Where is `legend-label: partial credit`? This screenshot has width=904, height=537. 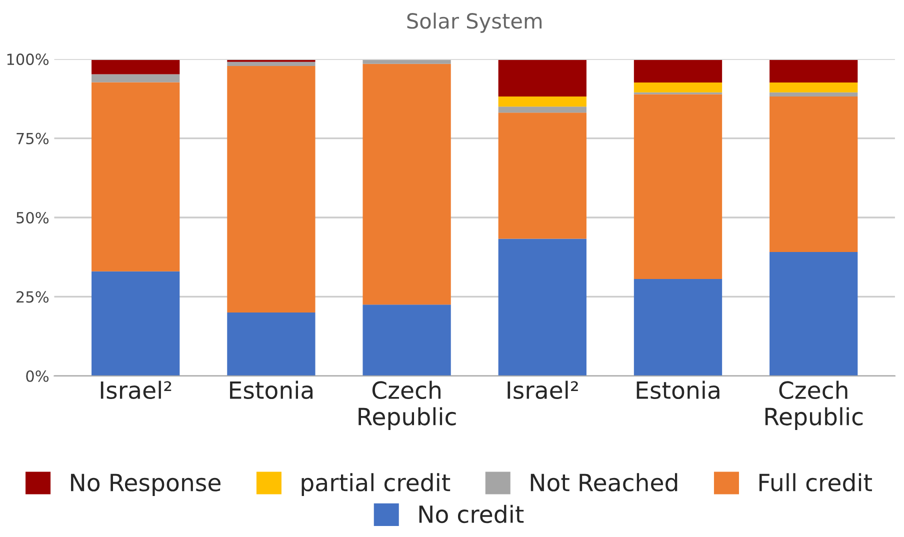
legend-label: partial credit is located at coordinates (376, 484).